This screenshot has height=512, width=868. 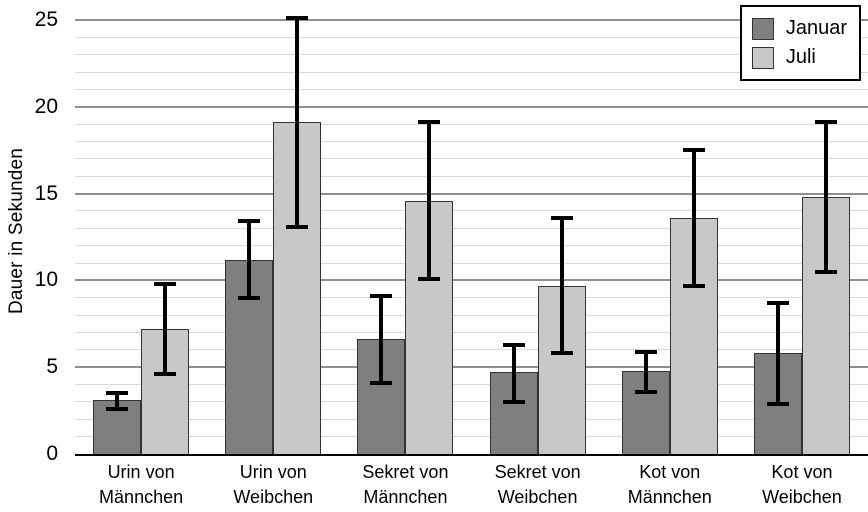 What do you see at coordinates (52, 453) in the screenshot?
I see `y-tick-label: 0` at bounding box center [52, 453].